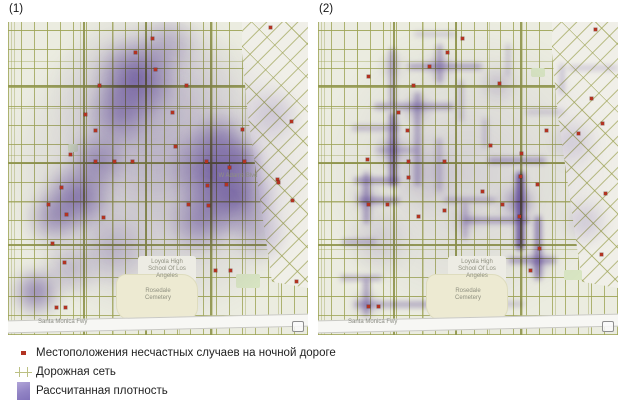 The image size is (627, 410). What do you see at coordinates (23, 391) in the screenshot?
I see `density-swatch-icon` at bounding box center [23, 391].